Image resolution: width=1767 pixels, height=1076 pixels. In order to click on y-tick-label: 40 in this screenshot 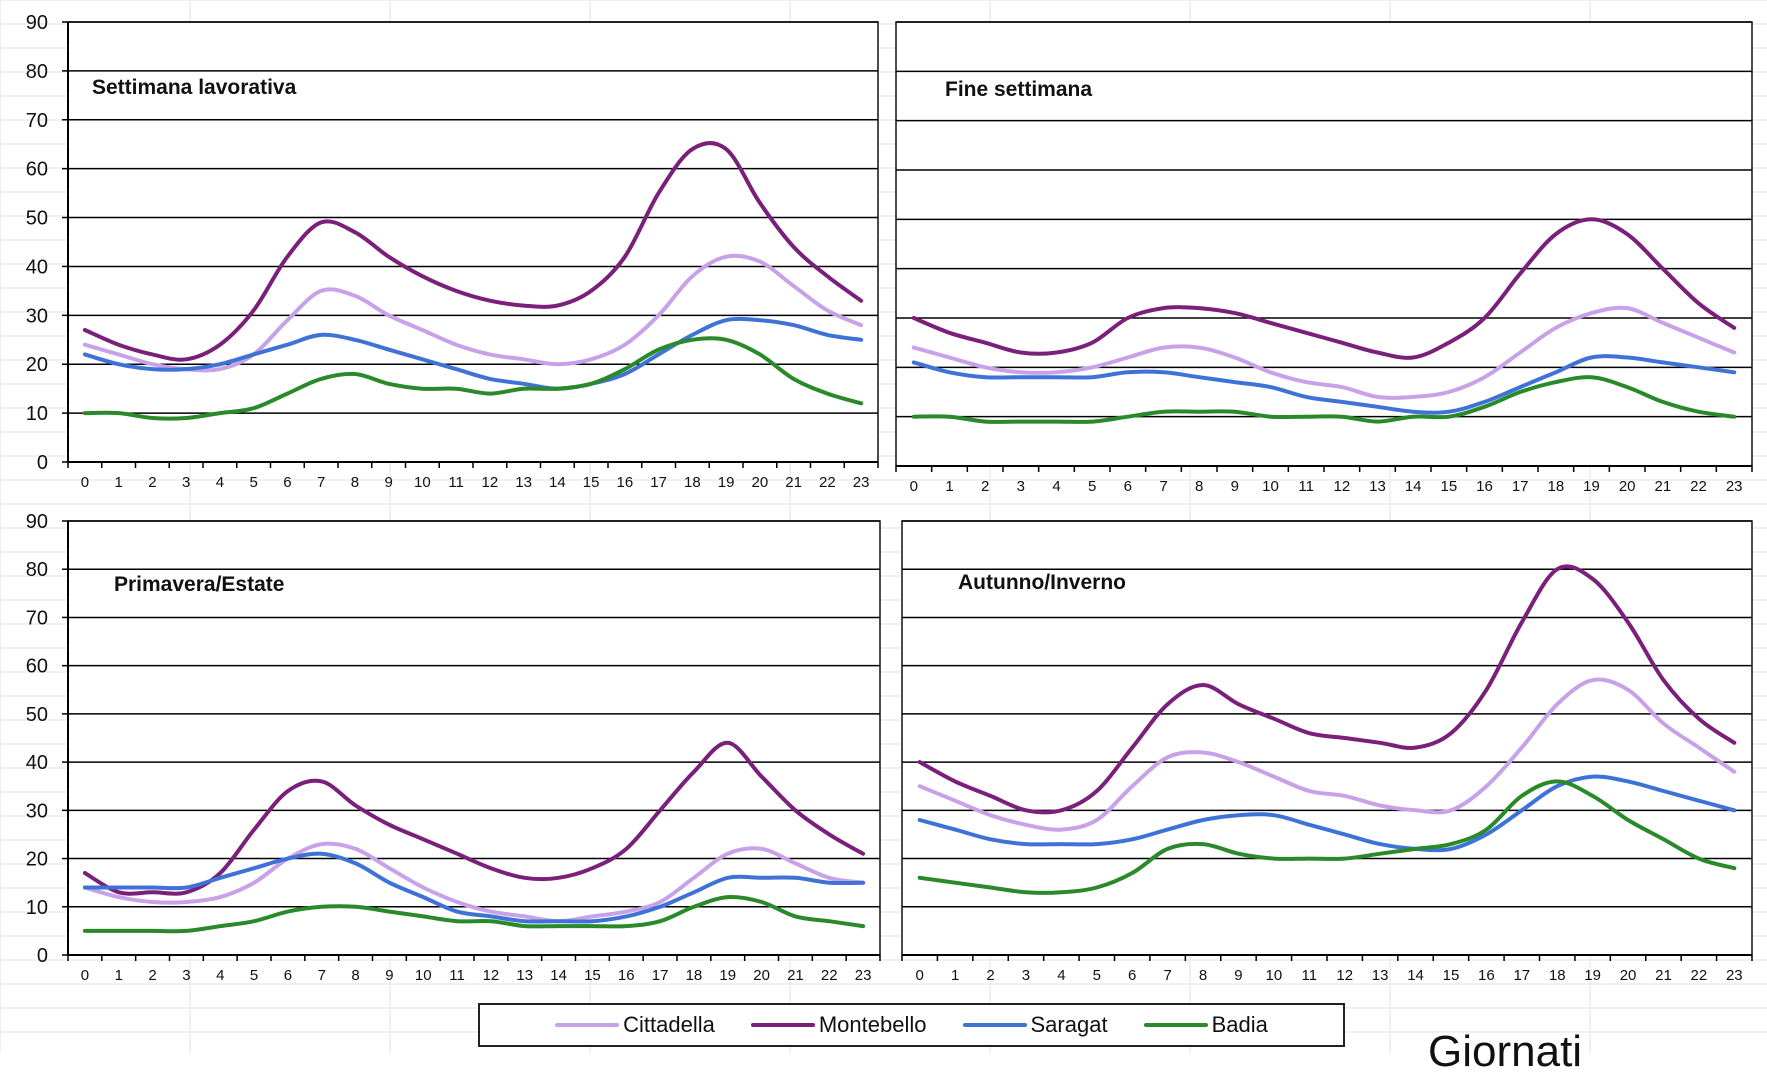, I will do `click(37, 267)`.